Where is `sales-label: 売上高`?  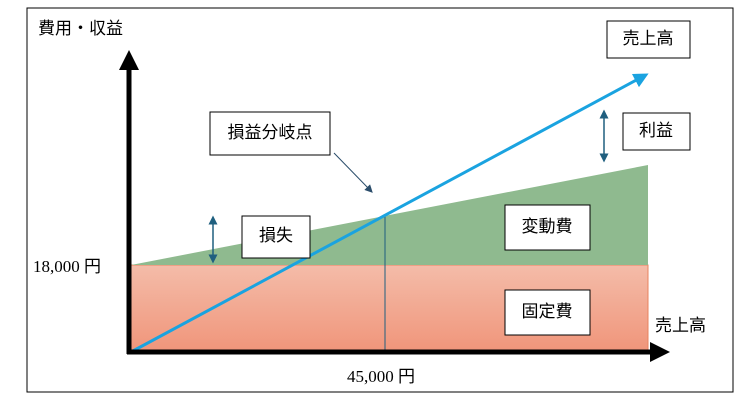
sales-label: 売上高 is located at coordinates (648, 38).